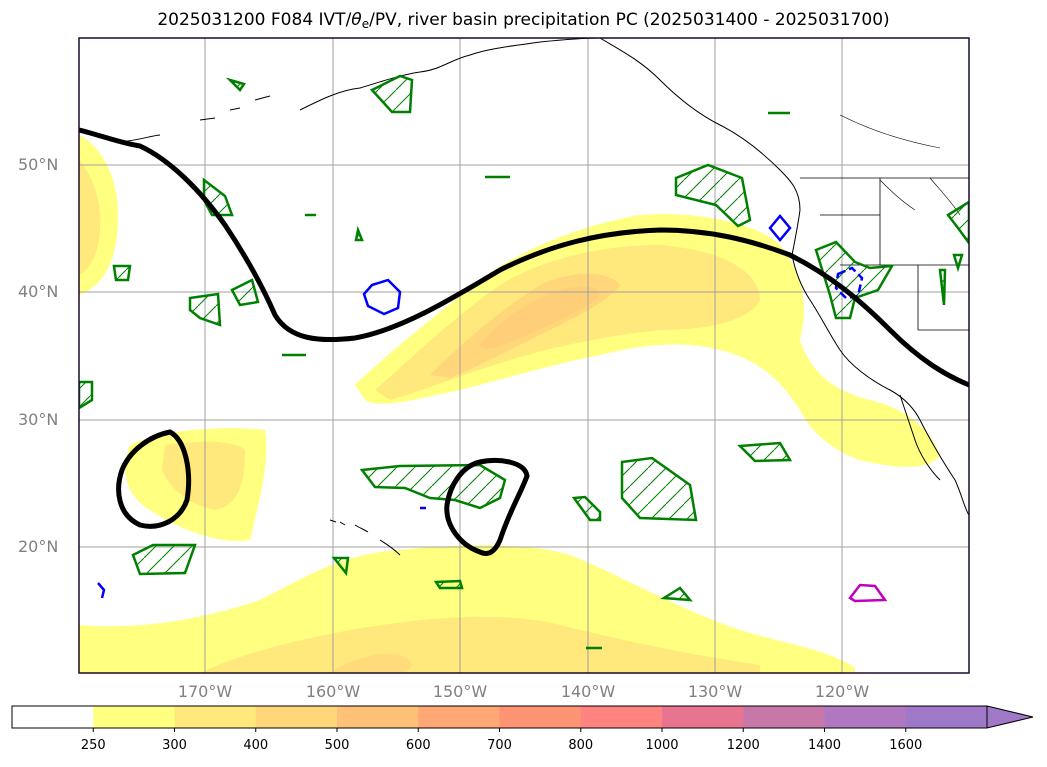 The width and height of the screenshot is (1047, 767). I want to click on us-west-coast, so click(880, 362).